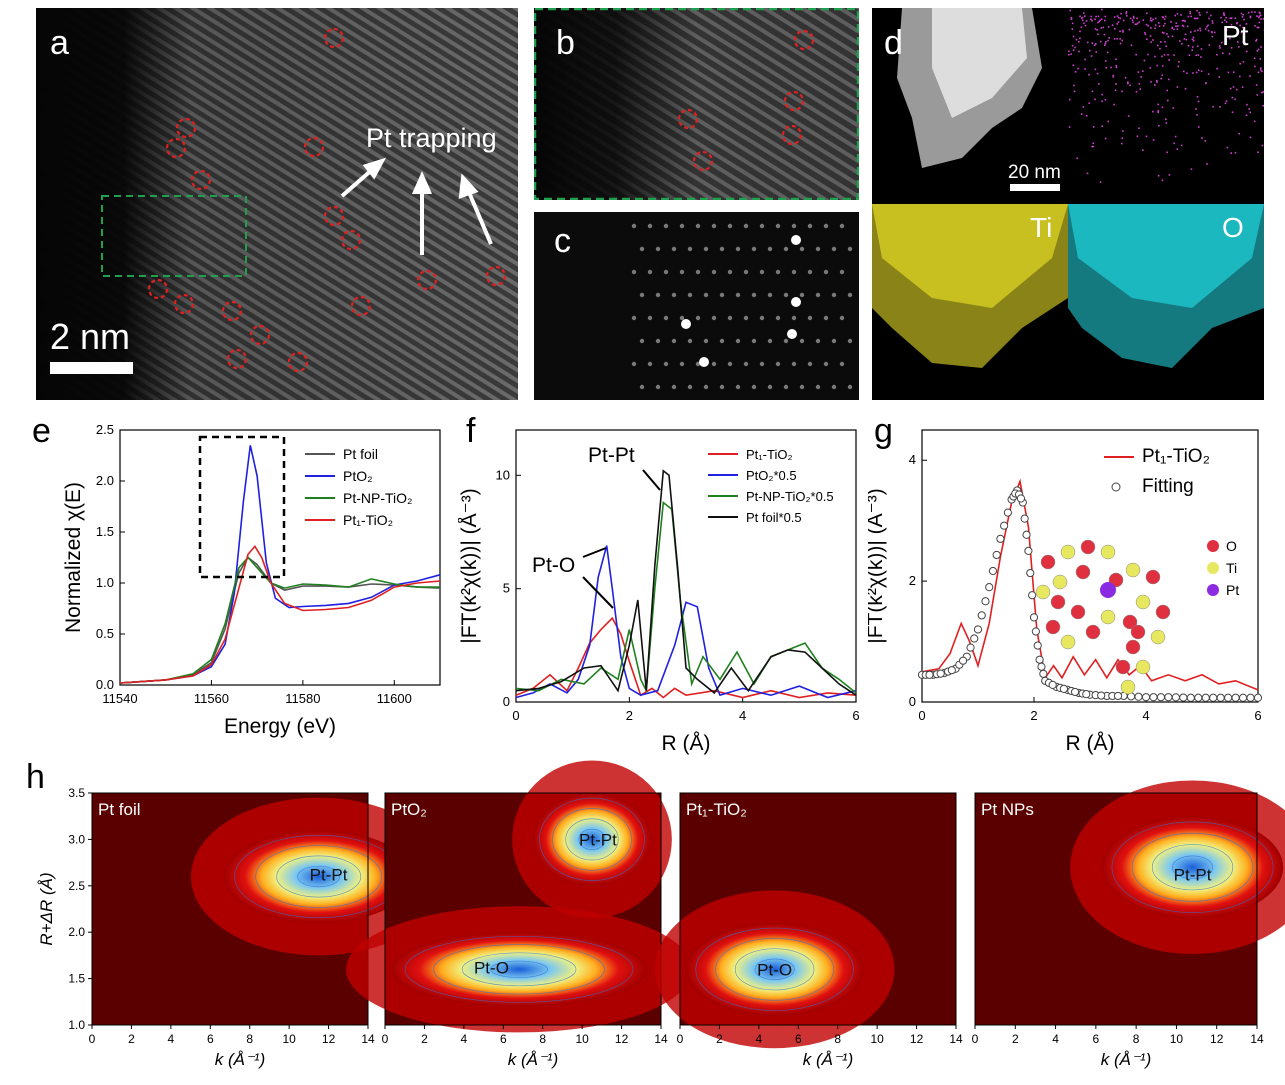  I want to click on fft-bright-spot, so click(704, 362).